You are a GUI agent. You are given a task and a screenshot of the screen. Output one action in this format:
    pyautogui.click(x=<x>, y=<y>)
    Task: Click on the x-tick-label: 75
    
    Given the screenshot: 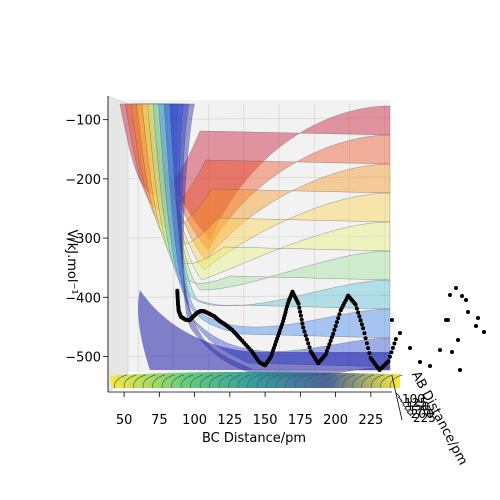 What is the action you would take?
    pyautogui.click(x=159, y=420)
    